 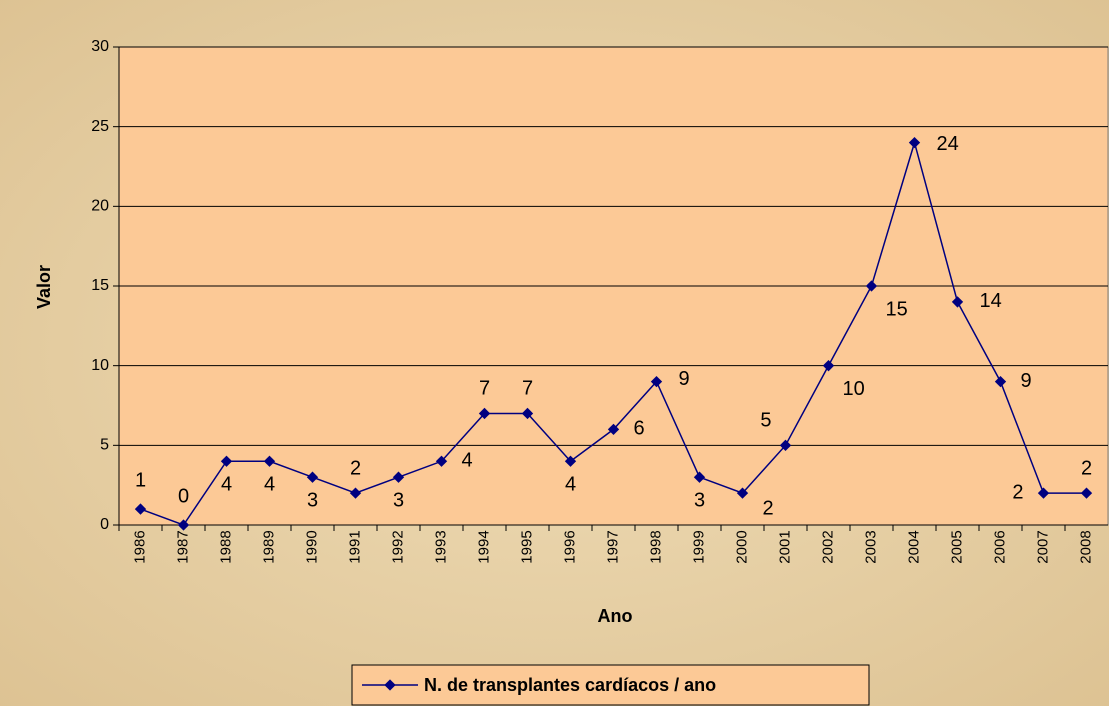 I want to click on y-tick-label: 0, so click(x=104, y=524).